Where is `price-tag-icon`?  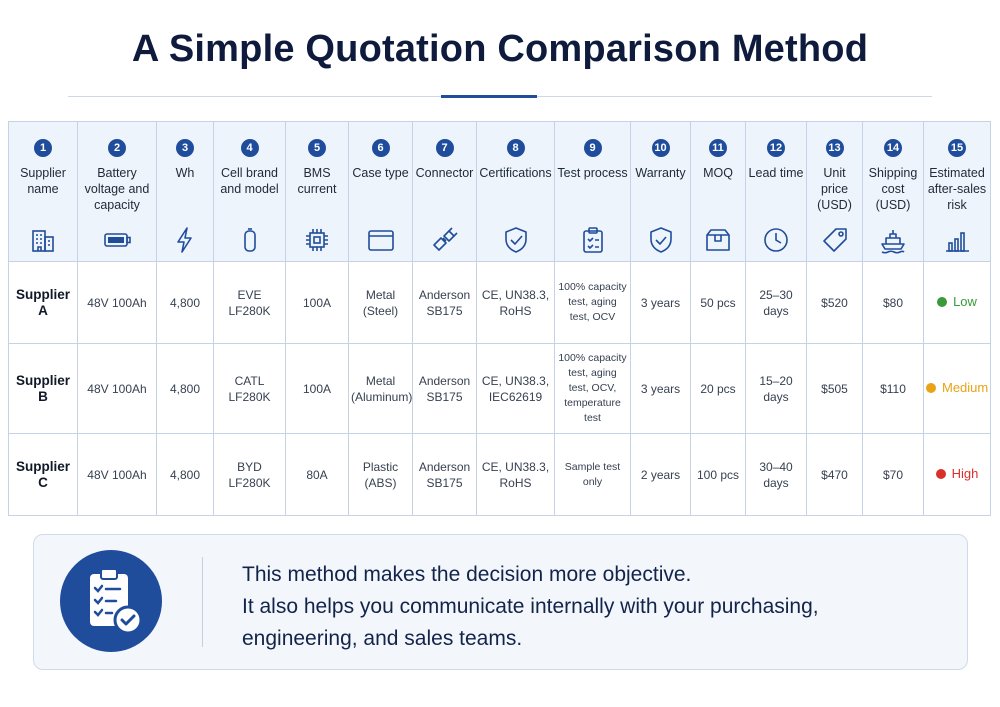
price-tag-icon is located at coordinates (834, 240).